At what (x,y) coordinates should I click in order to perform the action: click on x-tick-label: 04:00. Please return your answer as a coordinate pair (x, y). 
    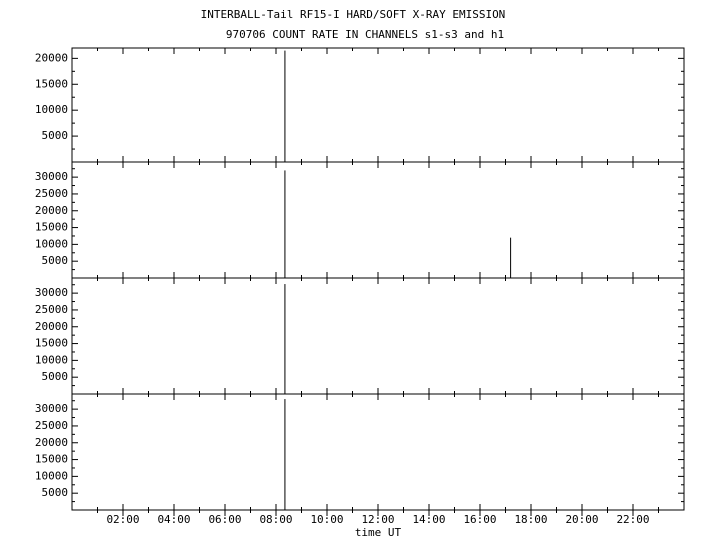
    Looking at the image, I should click on (173, 519).